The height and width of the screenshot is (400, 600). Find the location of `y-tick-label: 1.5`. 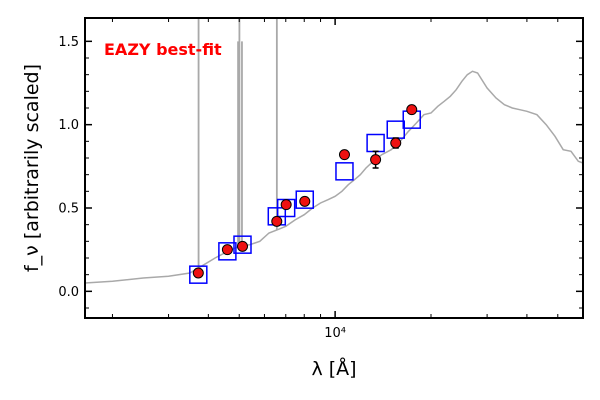

y-tick-label: 1.5 is located at coordinates (68, 42).